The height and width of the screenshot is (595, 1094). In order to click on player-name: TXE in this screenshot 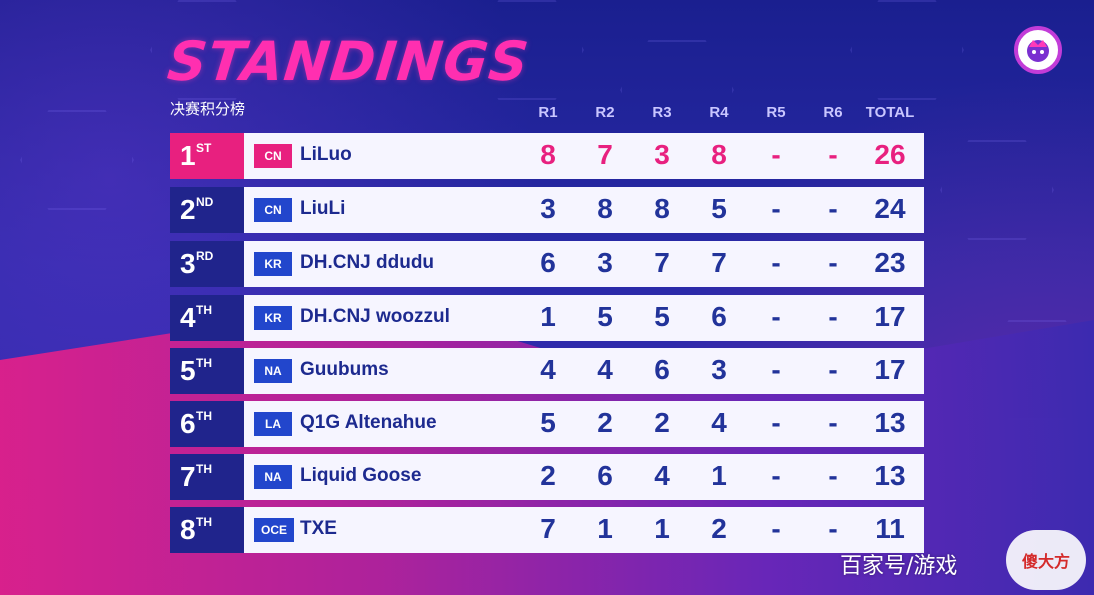, I will do `click(318, 528)`.